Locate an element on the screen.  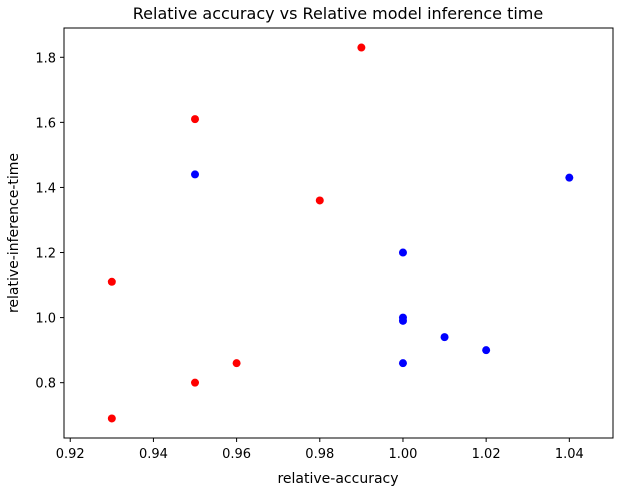
y-tick-label: 0.8 is located at coordinates (45, 384).